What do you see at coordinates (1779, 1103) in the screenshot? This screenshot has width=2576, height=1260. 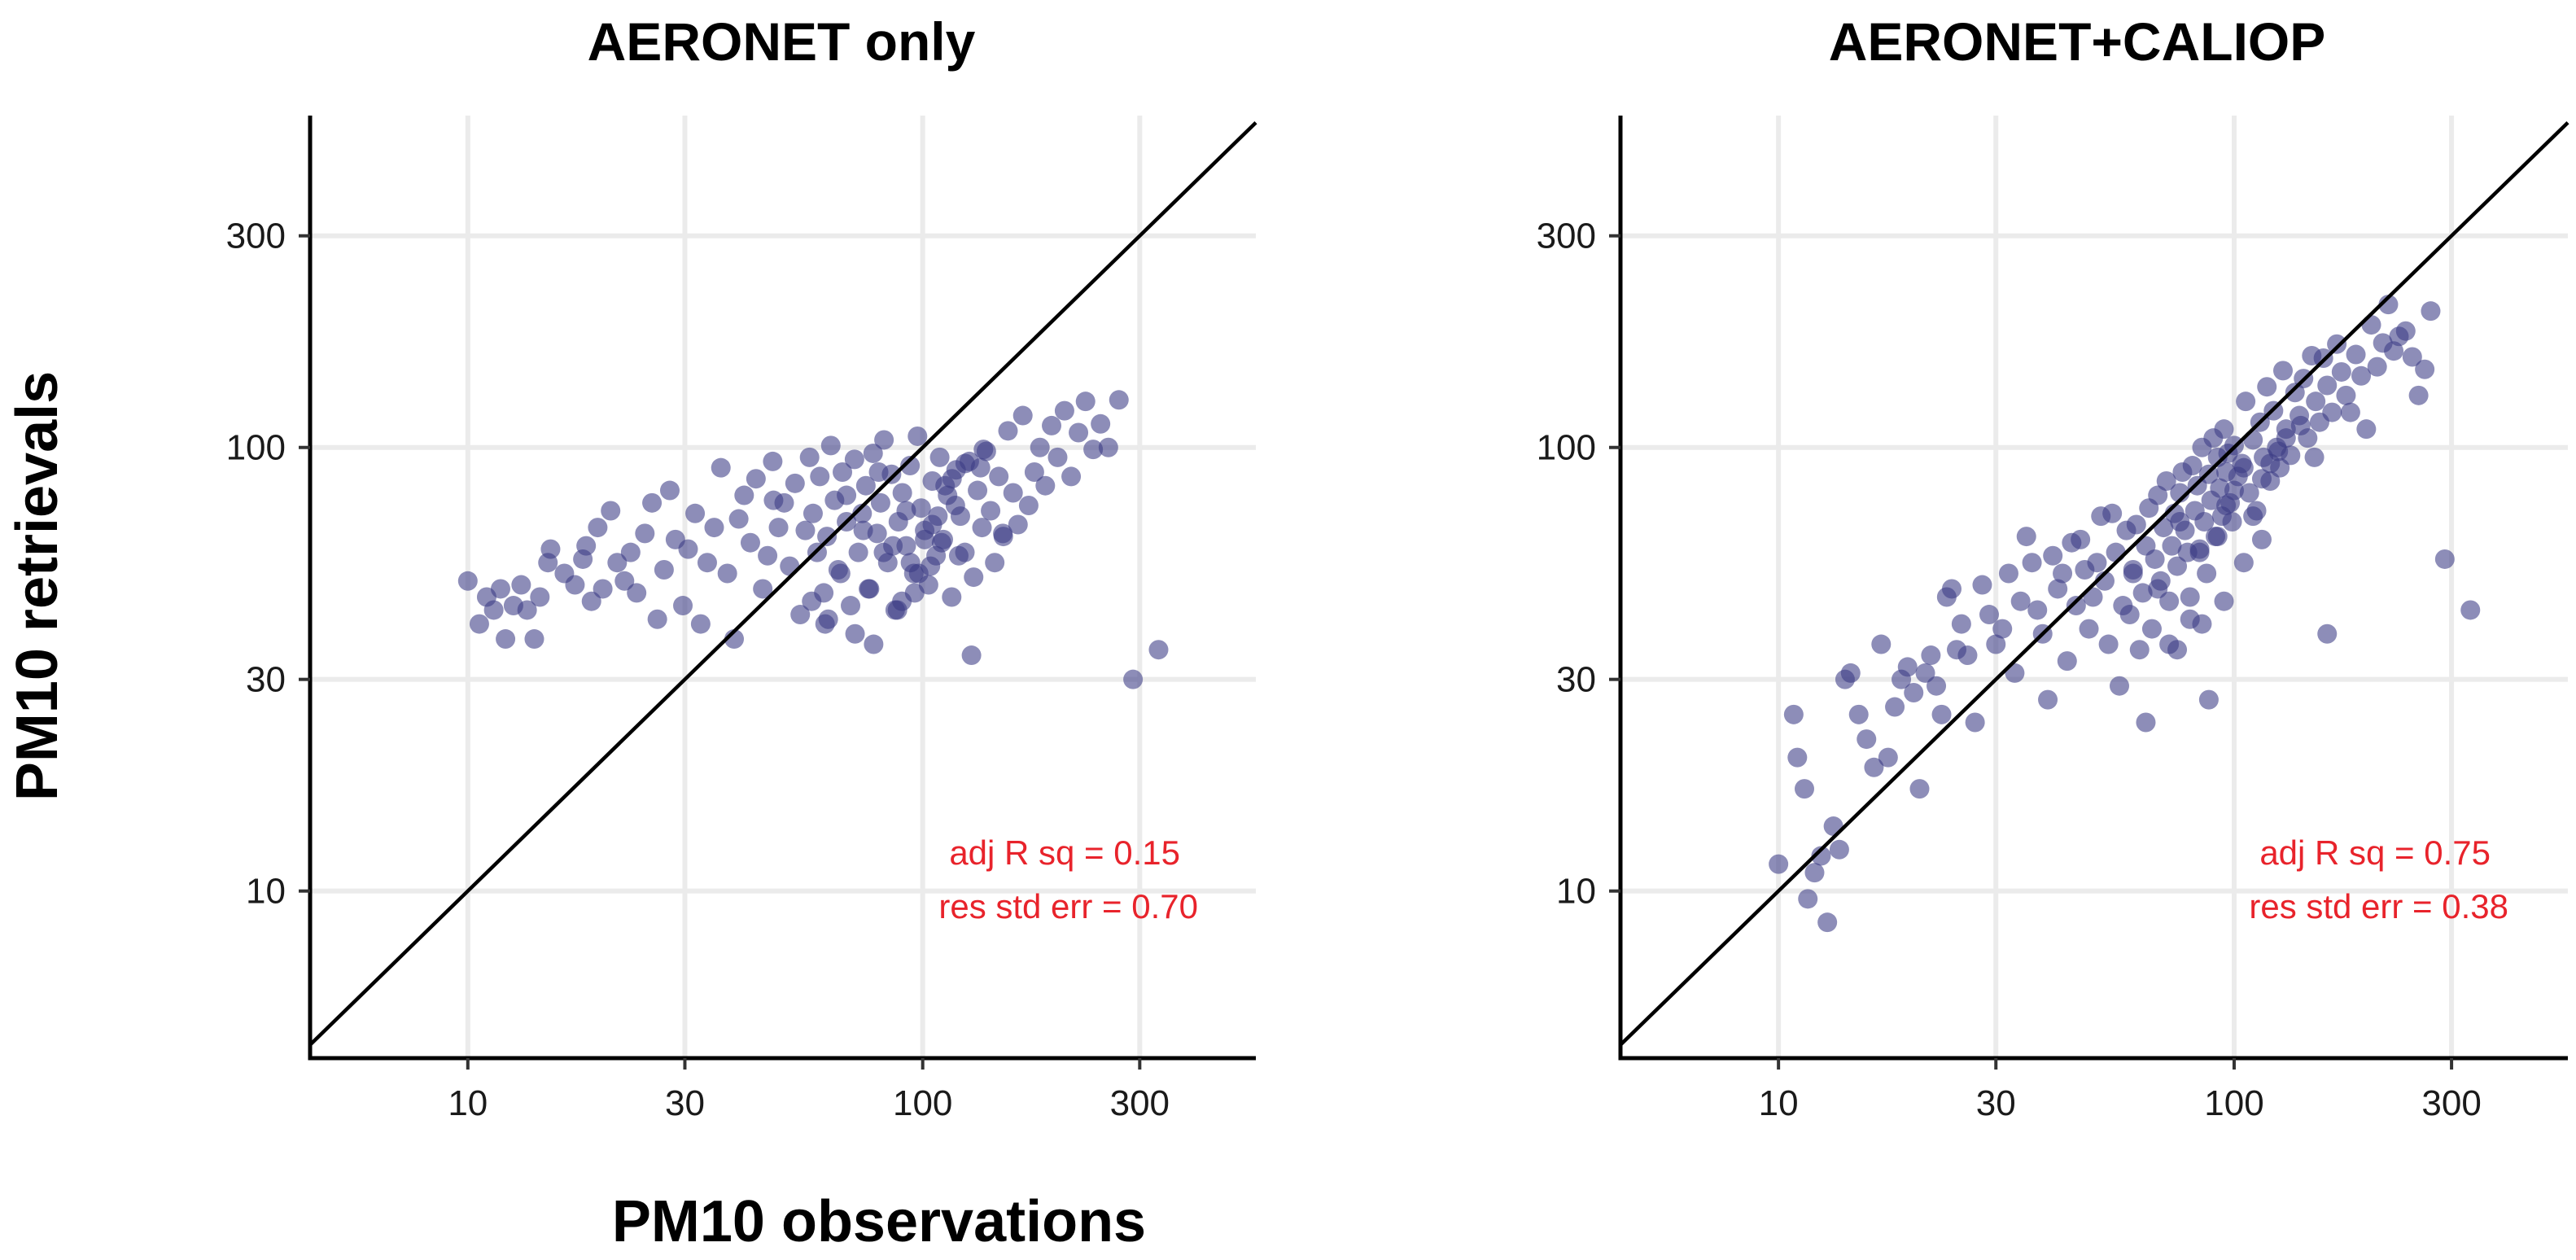 I see `x-tick-label: 10` at bounding box center [1779, 1103].